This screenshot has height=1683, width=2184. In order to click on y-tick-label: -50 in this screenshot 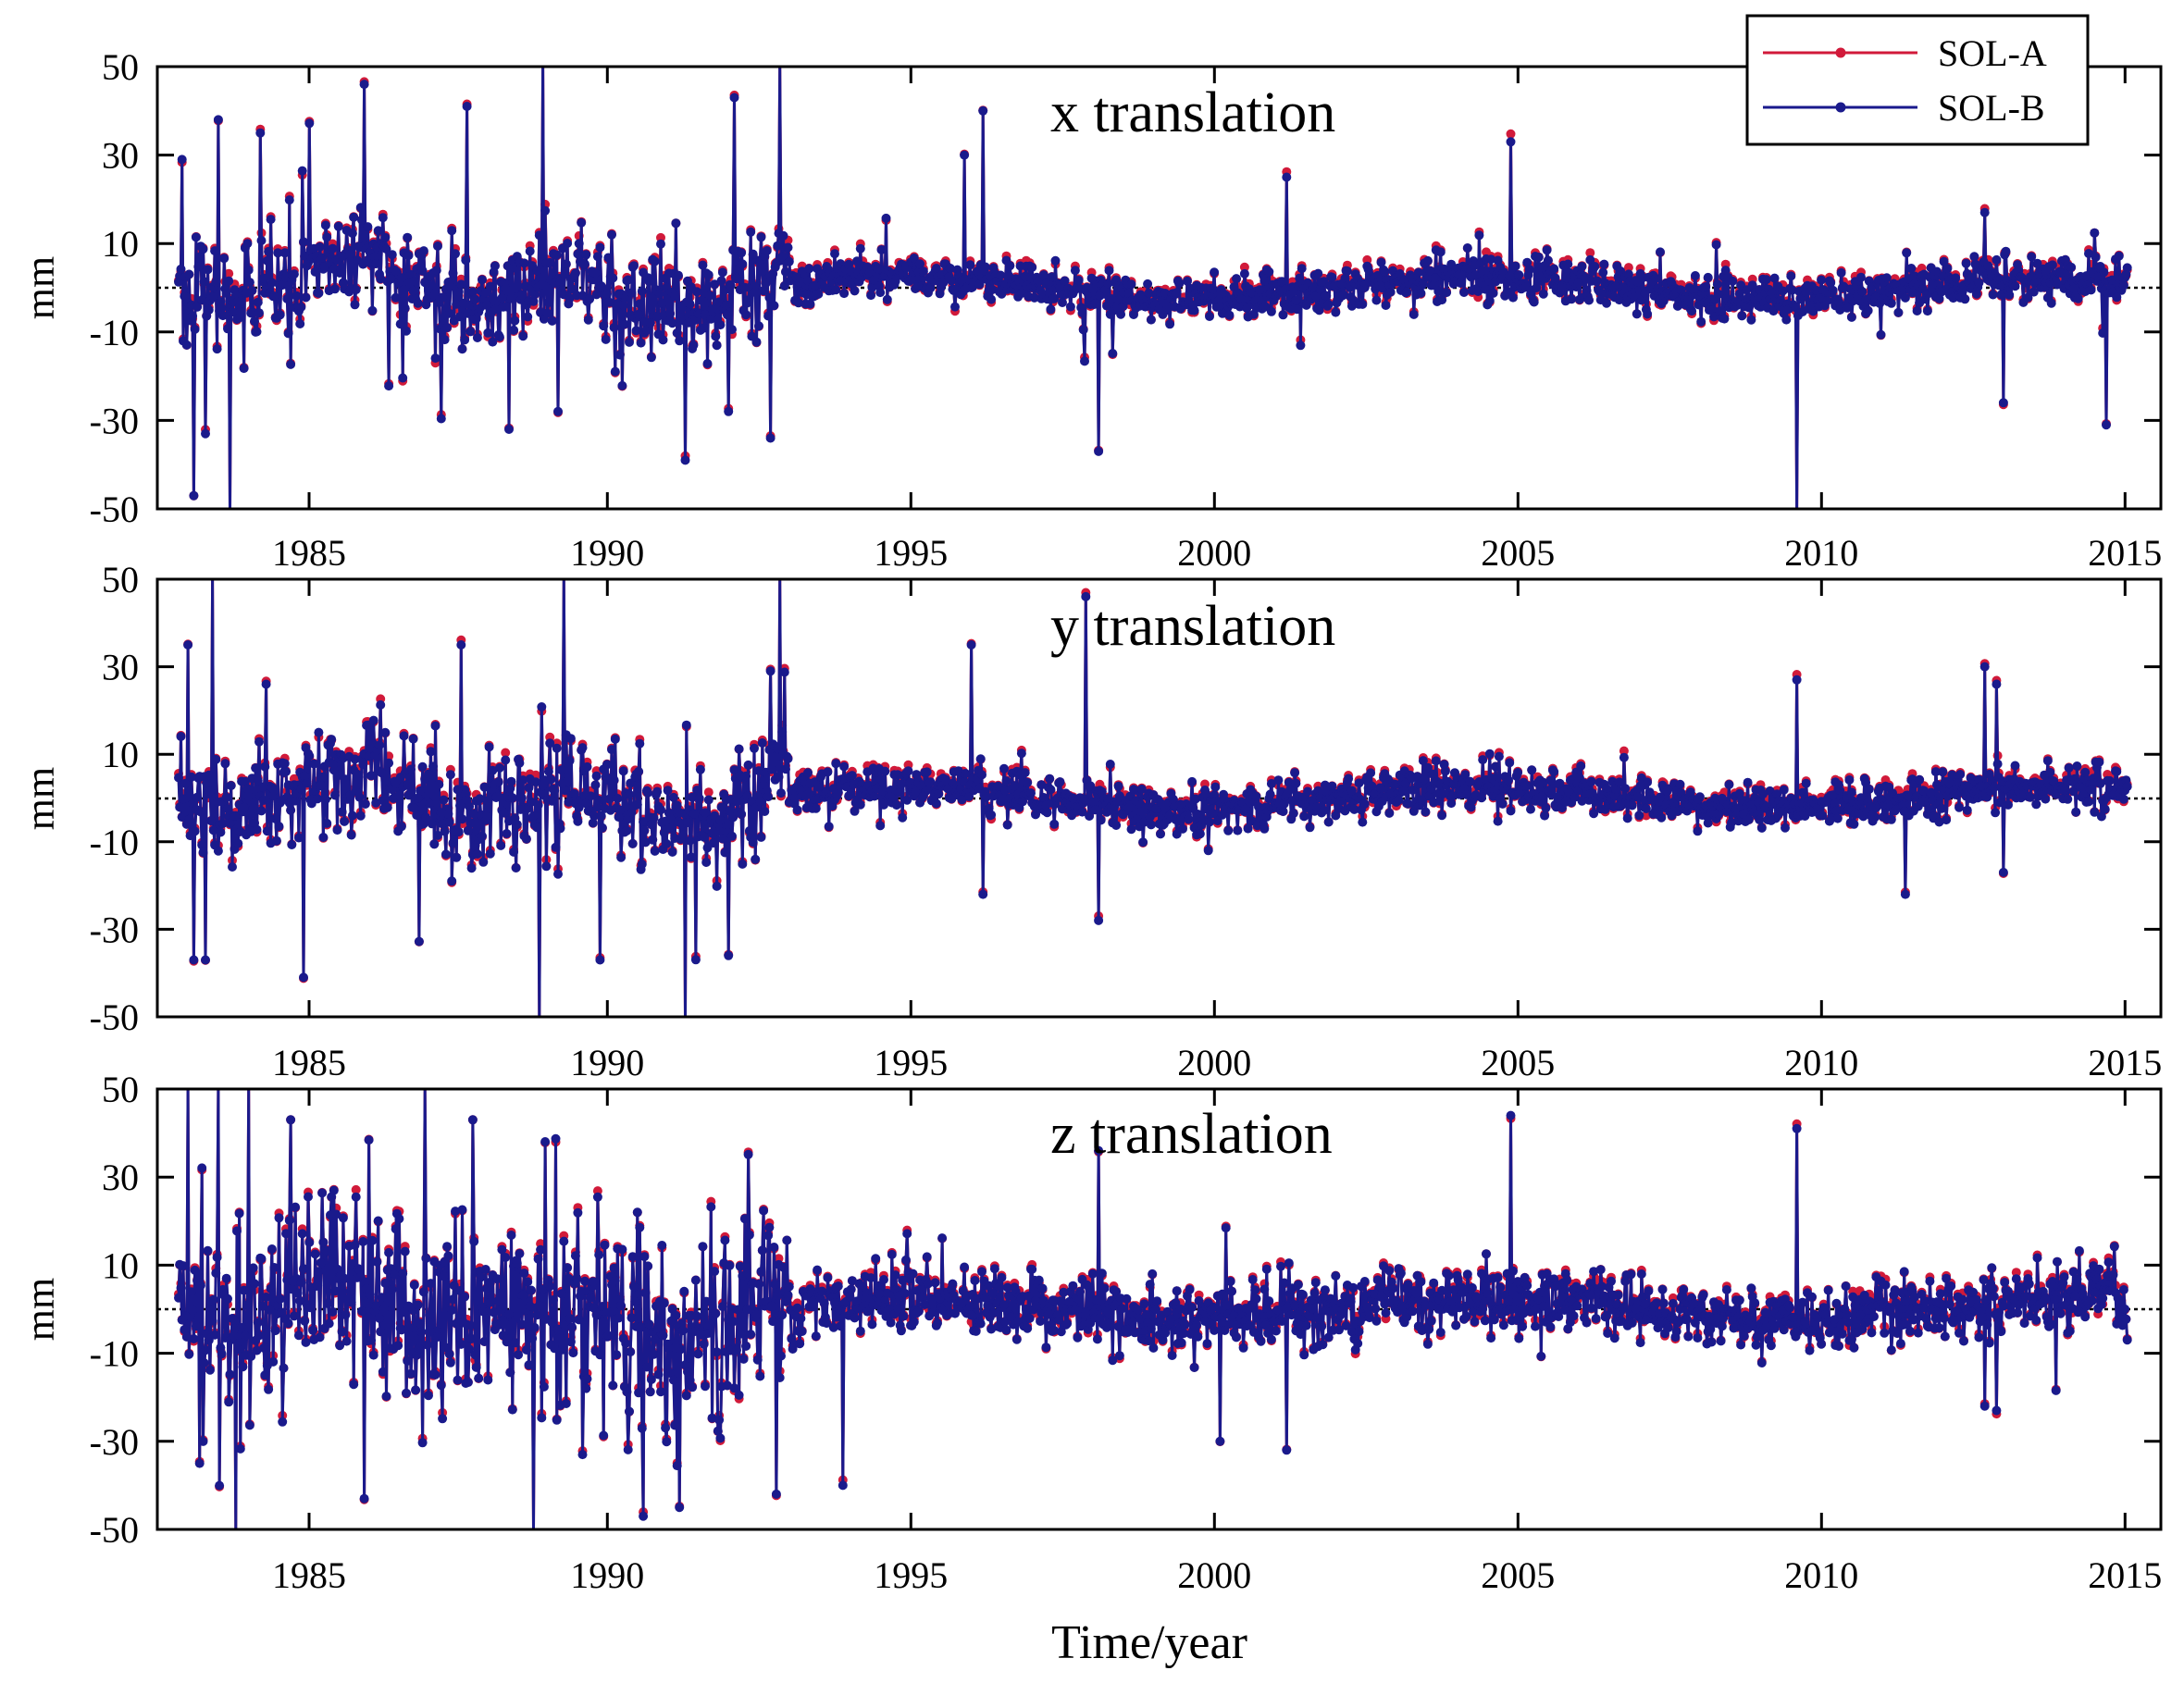, I will do `click(114, 509)`.